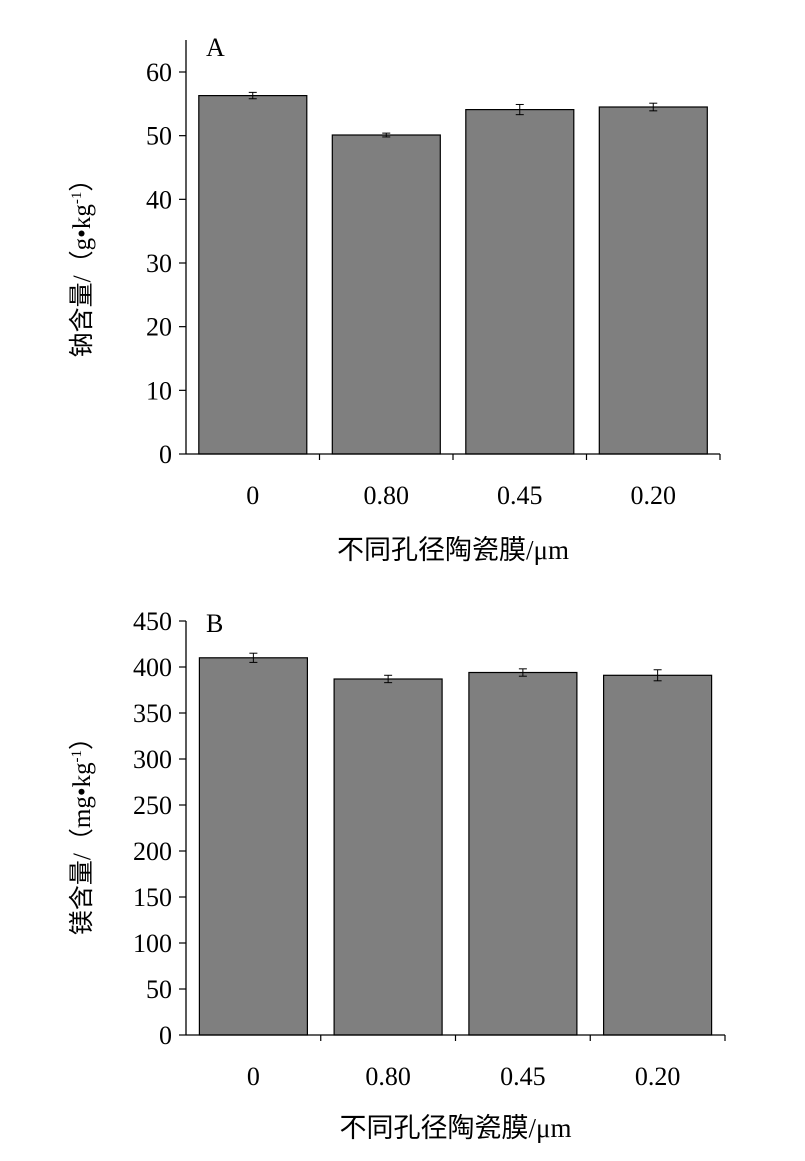 This screenshot has height=1161, width=805. What do you see at coordinates (159, 390) in the screenshot?
I see `y-tick-label: 10` at bounding box center [159, 390].